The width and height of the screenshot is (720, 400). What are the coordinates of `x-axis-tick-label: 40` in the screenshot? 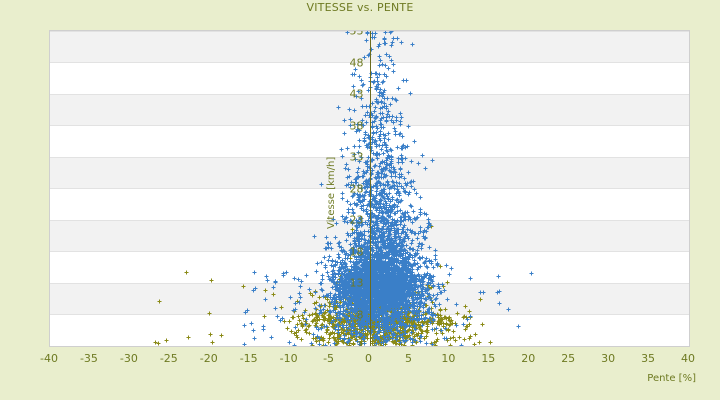 It's located at (688, 358).